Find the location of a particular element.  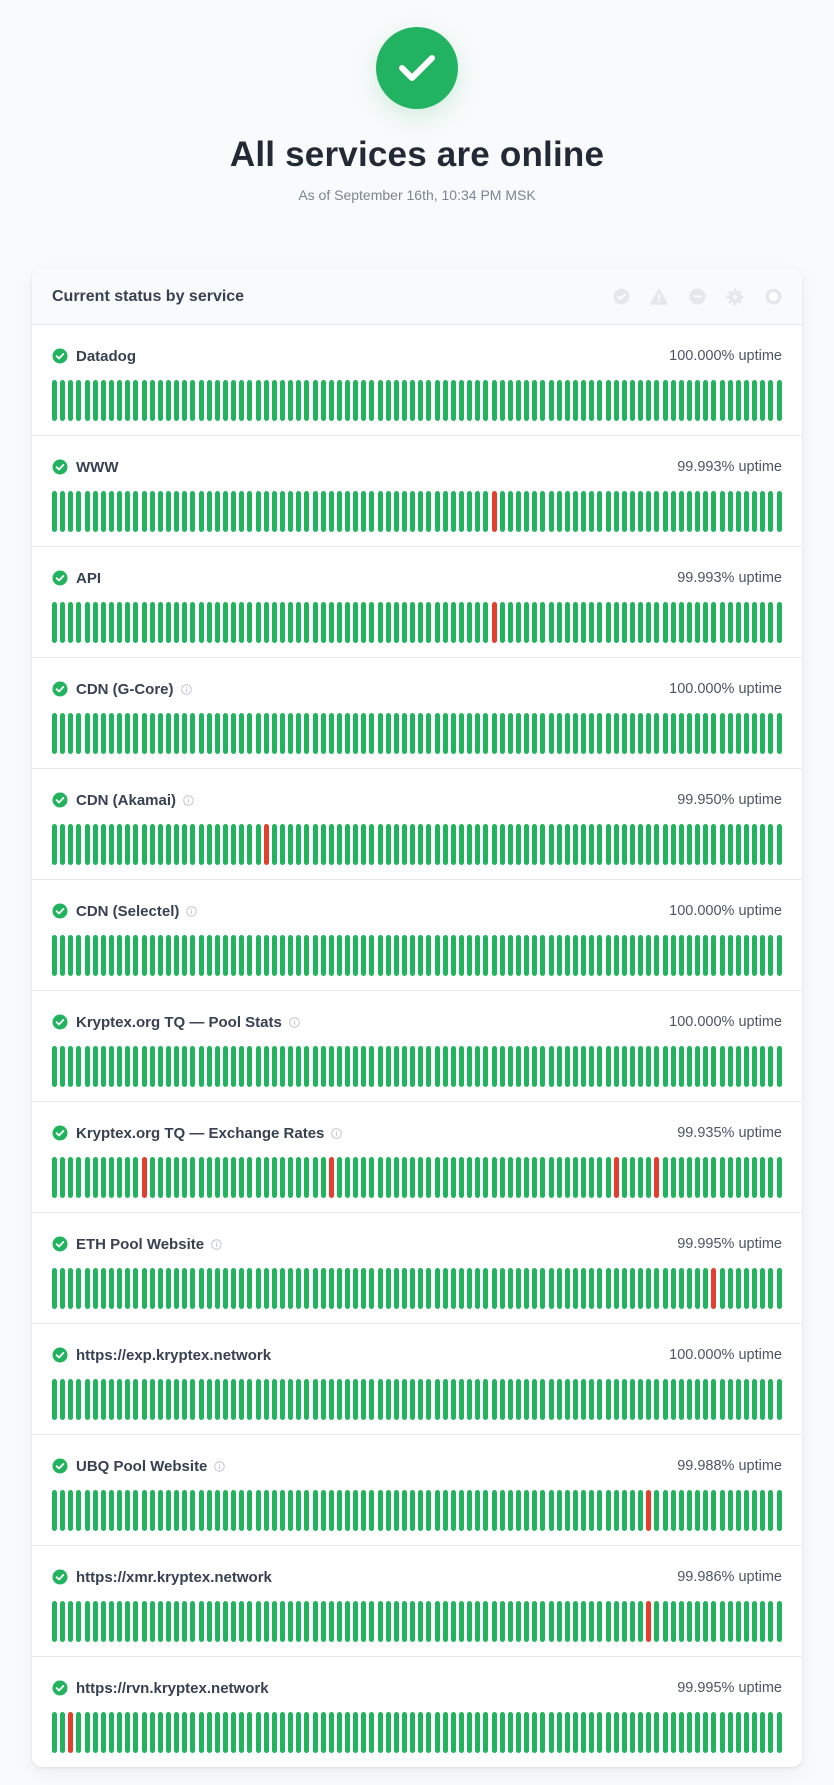

uptime-bar-outage is located at coordinates (144, 1177).